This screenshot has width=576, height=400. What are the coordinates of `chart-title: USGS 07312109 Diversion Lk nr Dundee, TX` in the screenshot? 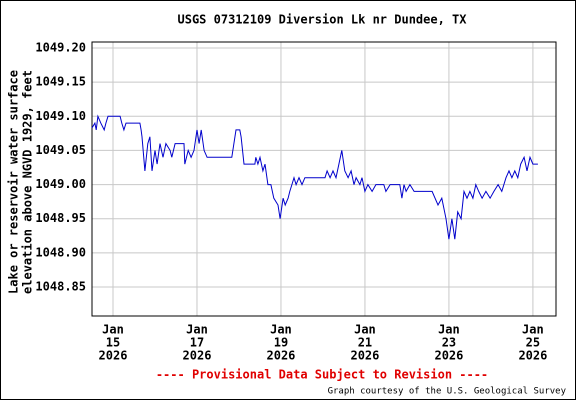 It's located at (323, 20).